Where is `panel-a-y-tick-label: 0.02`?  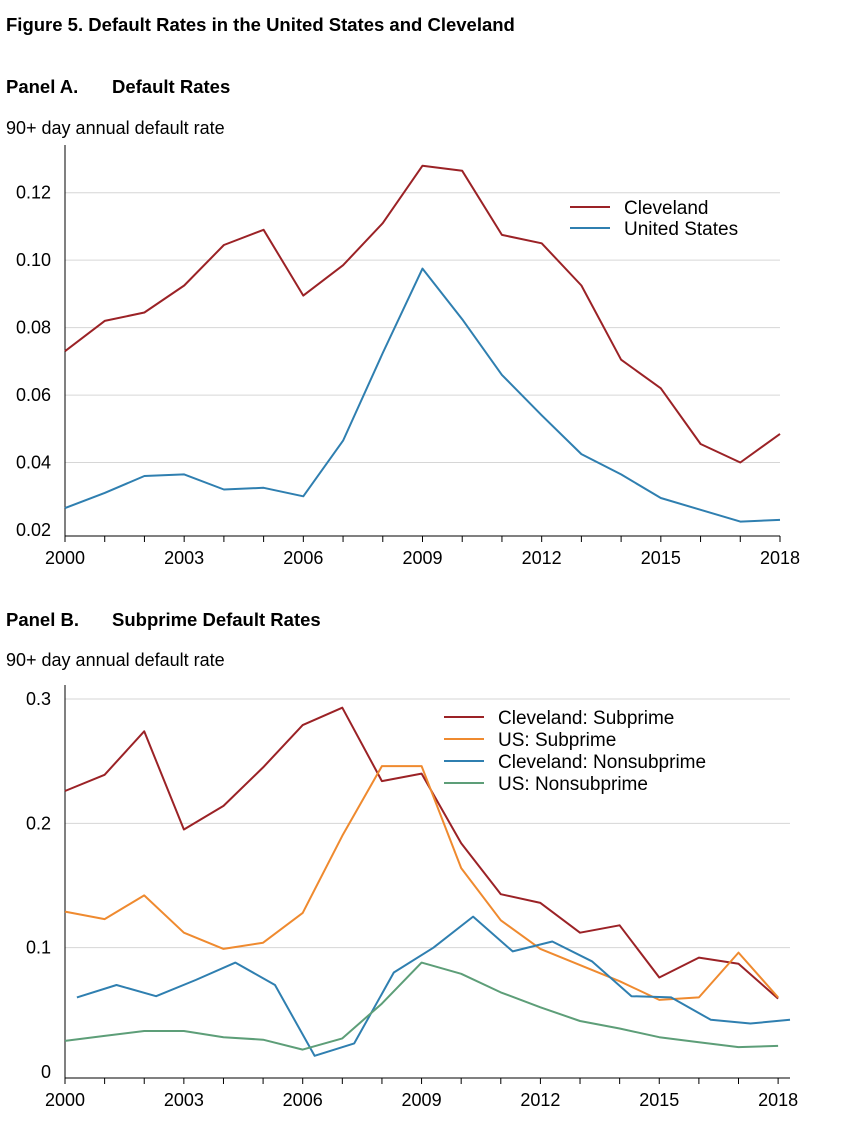
panel-a-y-tick-label: 0.02 is located at coordinates (33, 530).